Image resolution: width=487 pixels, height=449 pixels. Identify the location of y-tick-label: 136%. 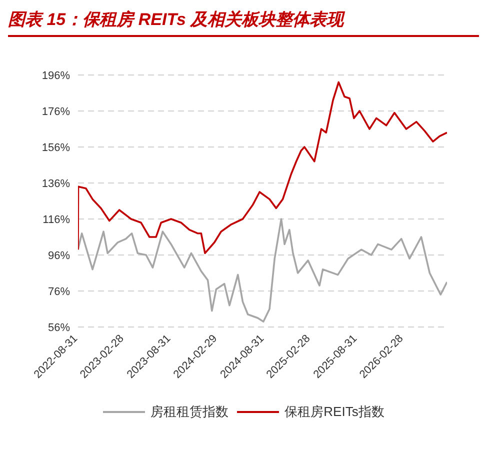
(56, 184).